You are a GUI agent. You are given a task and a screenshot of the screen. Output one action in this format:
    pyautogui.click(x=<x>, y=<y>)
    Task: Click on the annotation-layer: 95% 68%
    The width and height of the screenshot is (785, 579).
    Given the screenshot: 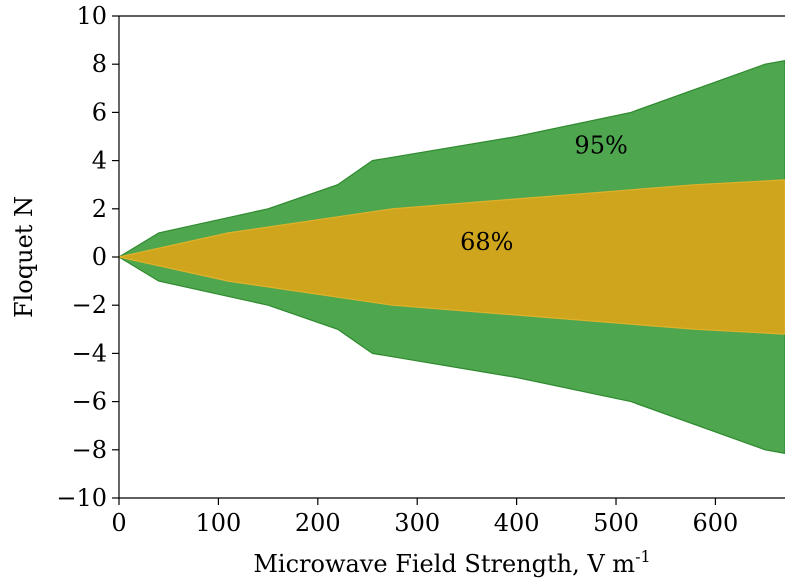 What is the action you would take?
    pyautogui.click(x=544, y=193)
    